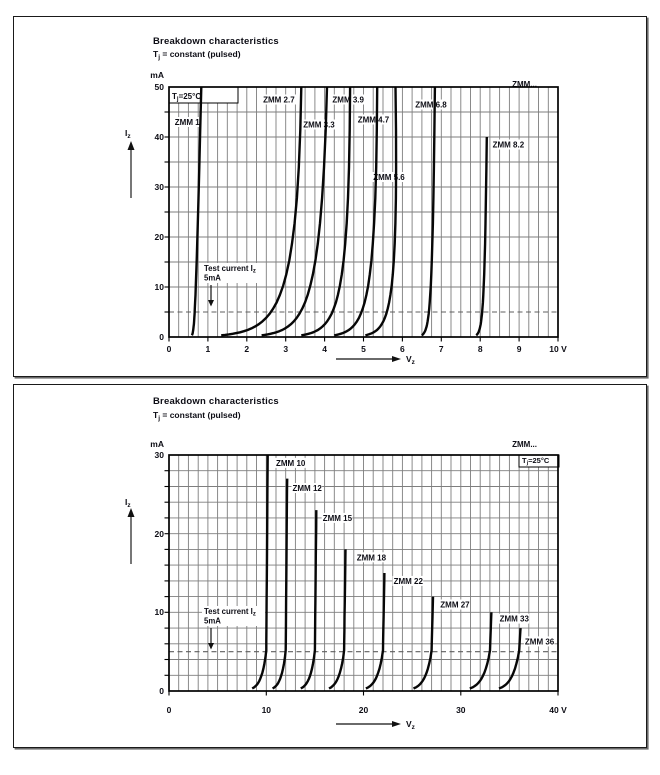 This screenshot has height=775, width=660. What do you see at coordinates (509, 145) in the screenshot?
I see `series-label: ZMM 8.2` at bounding box center [509, 145].